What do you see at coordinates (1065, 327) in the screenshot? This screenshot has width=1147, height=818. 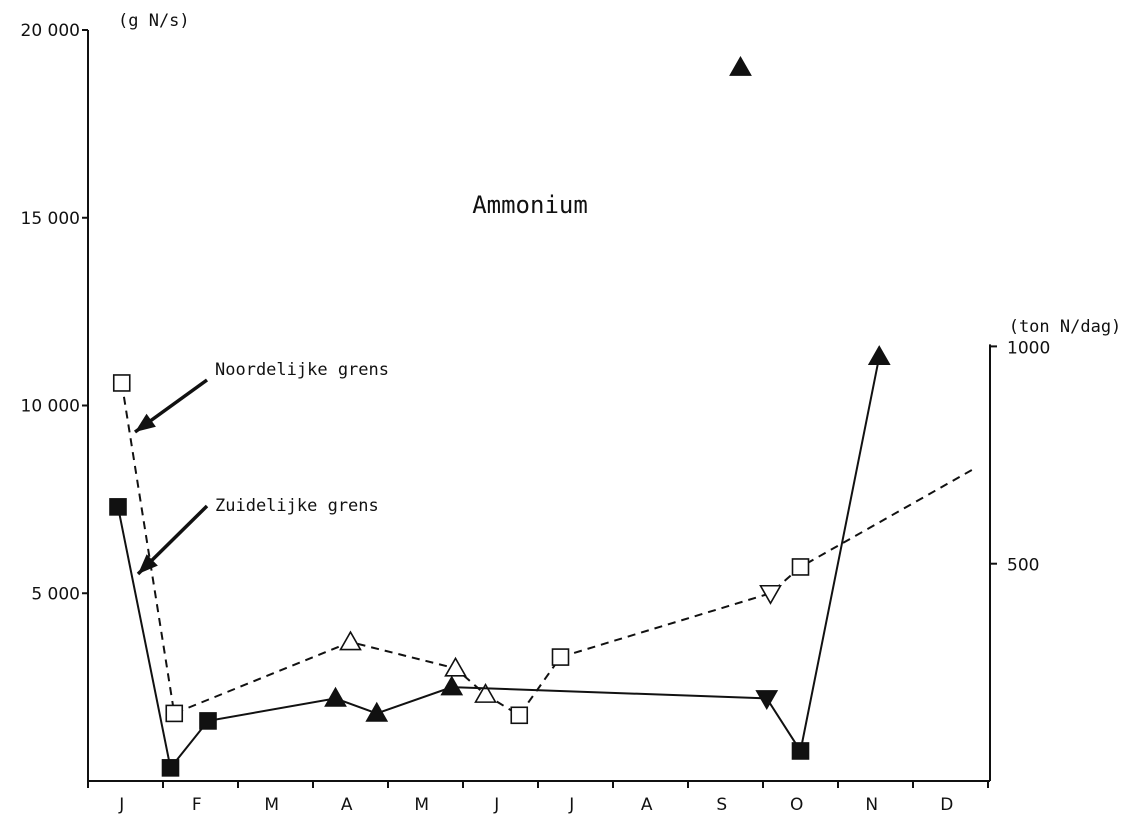 I see `right-axis-unit: (ton N/dag)` at bounding box center [1065, 327].